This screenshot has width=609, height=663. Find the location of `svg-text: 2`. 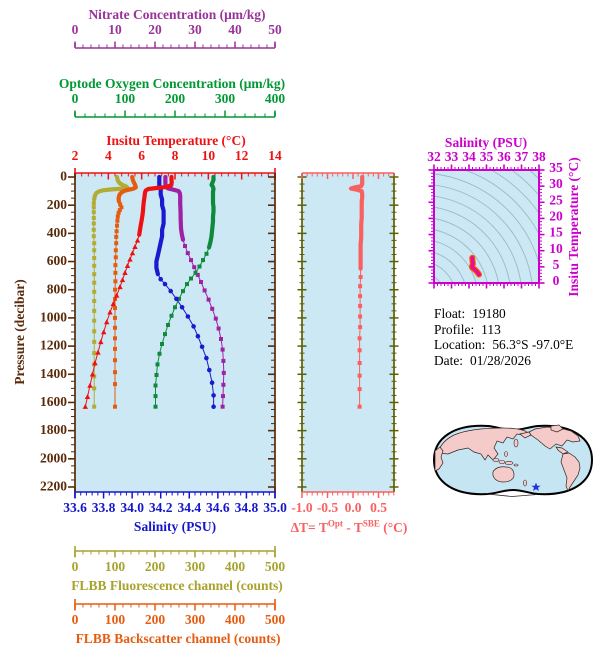

svg-text: 2 is located at coordinates (75, 155).